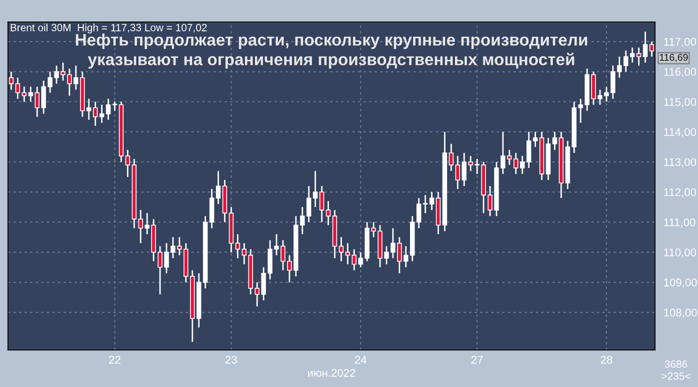 This screenshot has height=387, width=698. I want to click on x-axis-title: июн.2022, so click(332, 372).